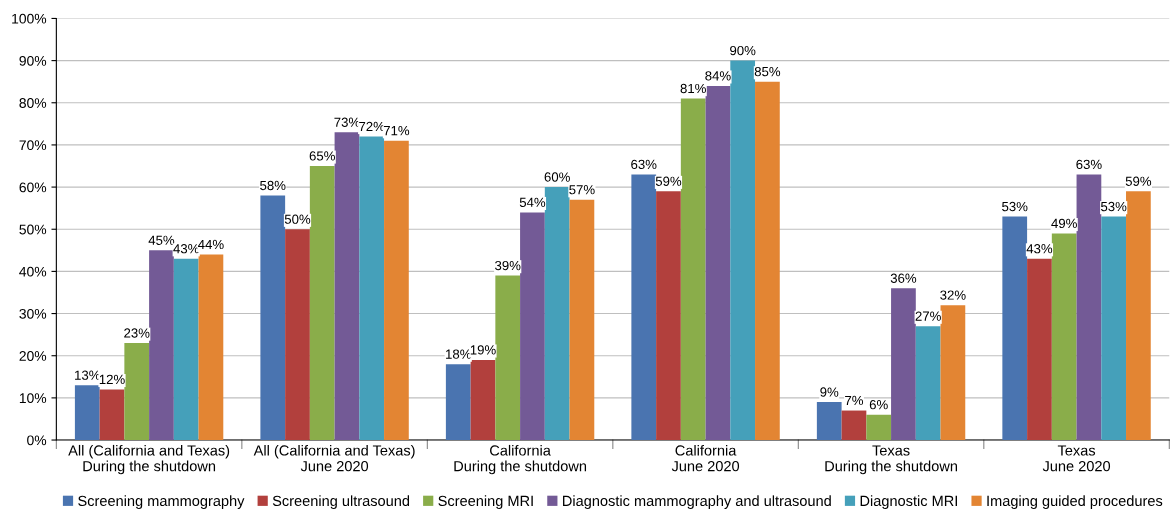  Describe the element at coordinates (149, 459) in the screenshot. I see `x-tick-label: All (California and Texas) During the shutdown` at that location.